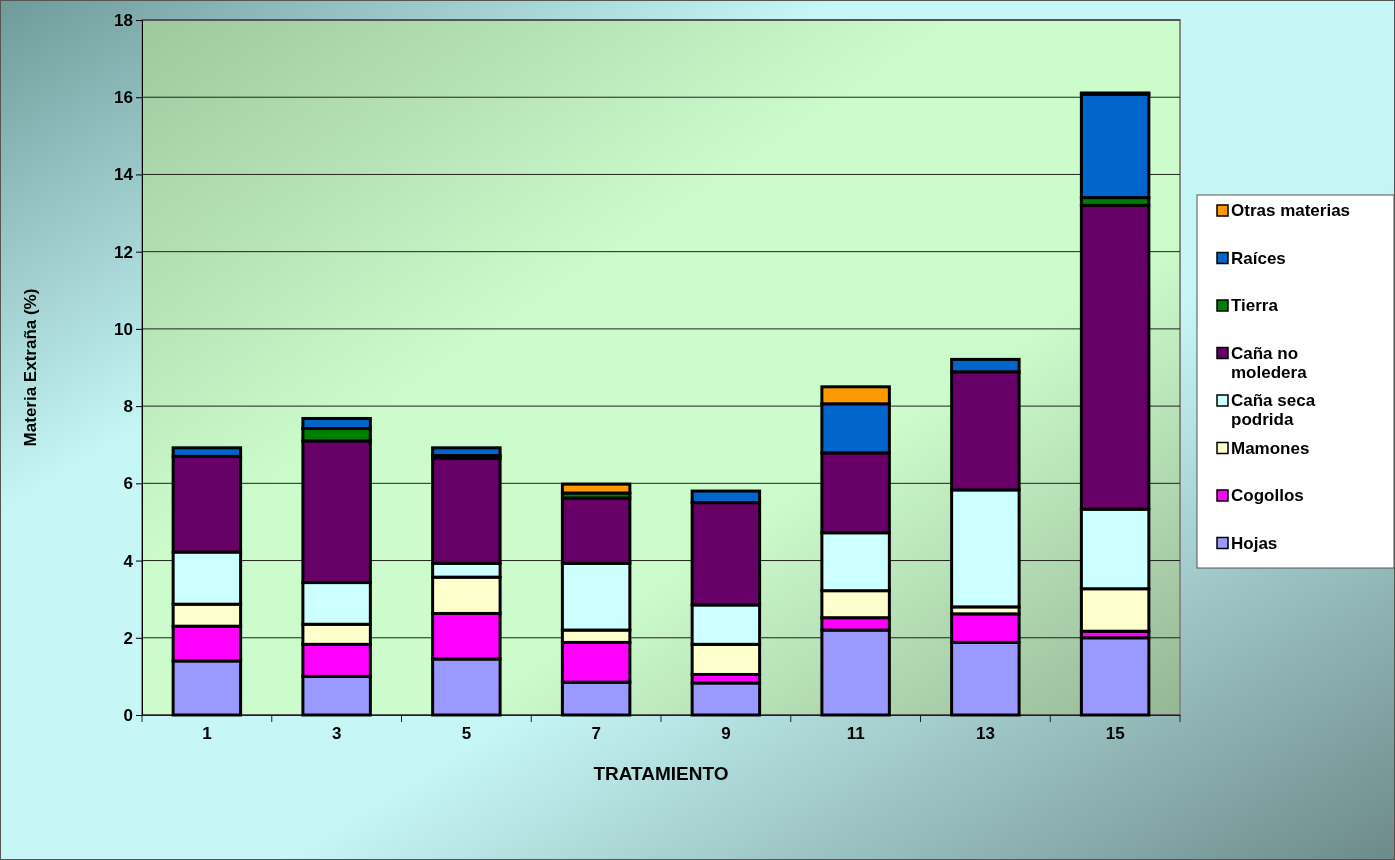 This screenshot has height=860, width=1395. What do you see at coordinates (1258, 258) in the screenshot?
I see `legend-label: Raíces` at bounding box center [1258, 258].